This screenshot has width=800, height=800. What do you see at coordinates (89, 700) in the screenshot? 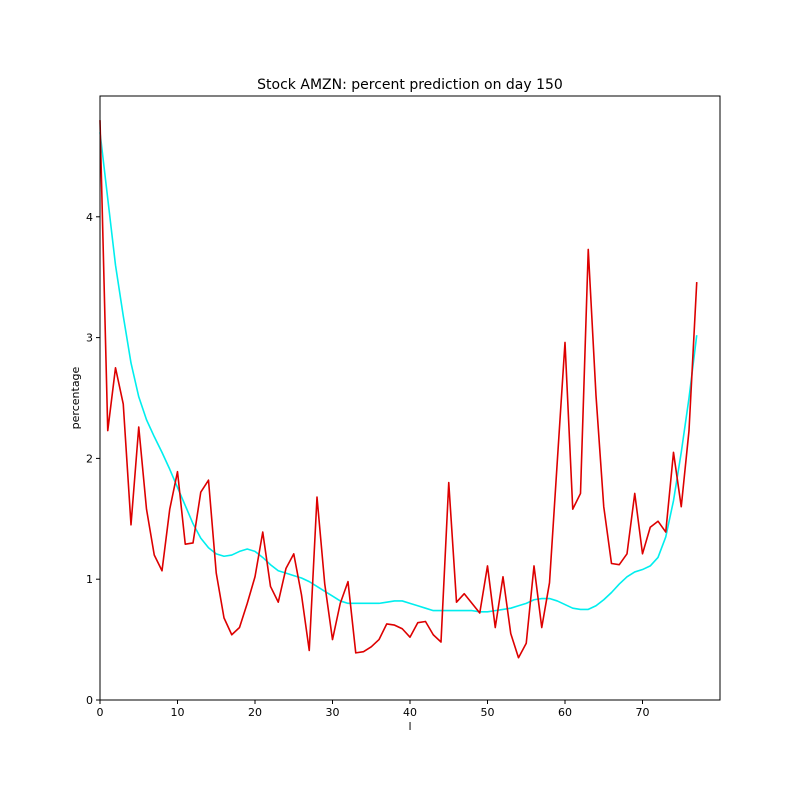
I see `y-tick-label: 0` at bounding box center [89, 700].